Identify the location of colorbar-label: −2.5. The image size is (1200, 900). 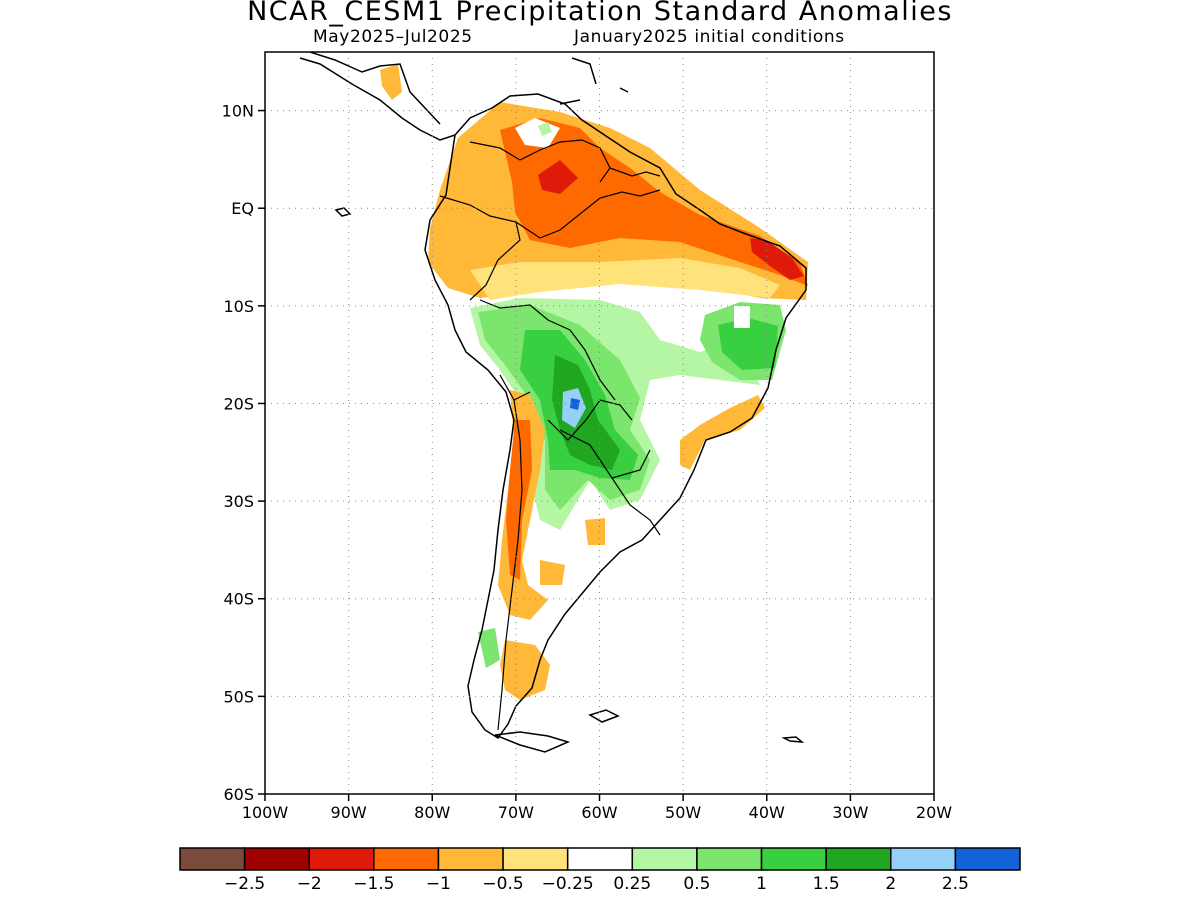
(244, 884).